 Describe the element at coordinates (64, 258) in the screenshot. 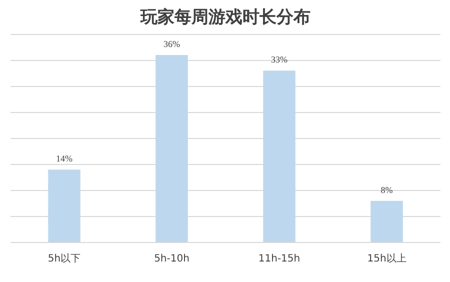

I see `x-tick-label: 5h以下` at that location.